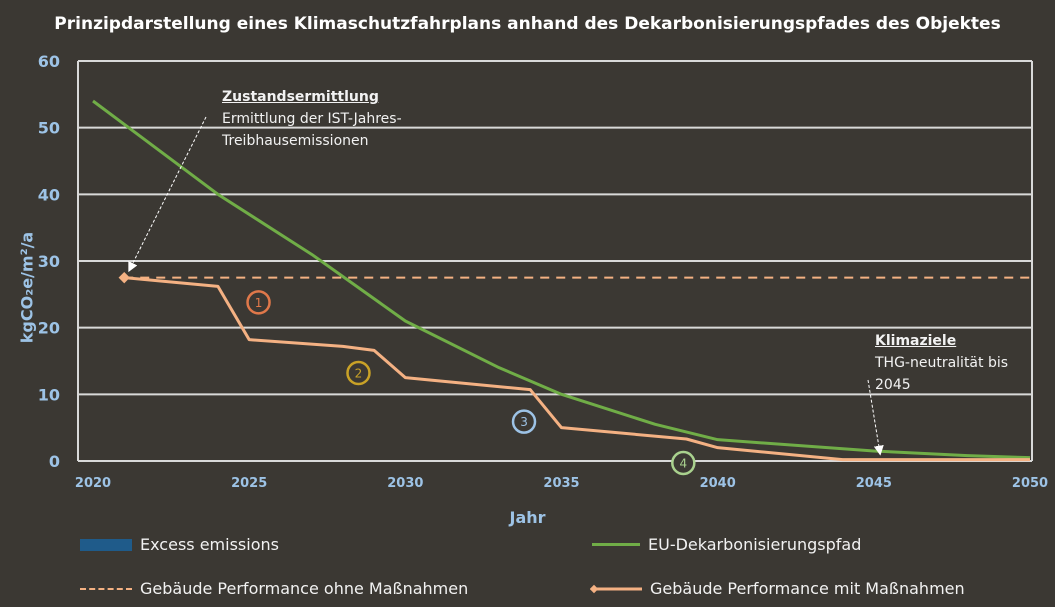 The height and width of the screenshot is (607, 1055). I want to click on legend-item-eu: EU-Dekarbonisierungspfad, so click(726, 544).